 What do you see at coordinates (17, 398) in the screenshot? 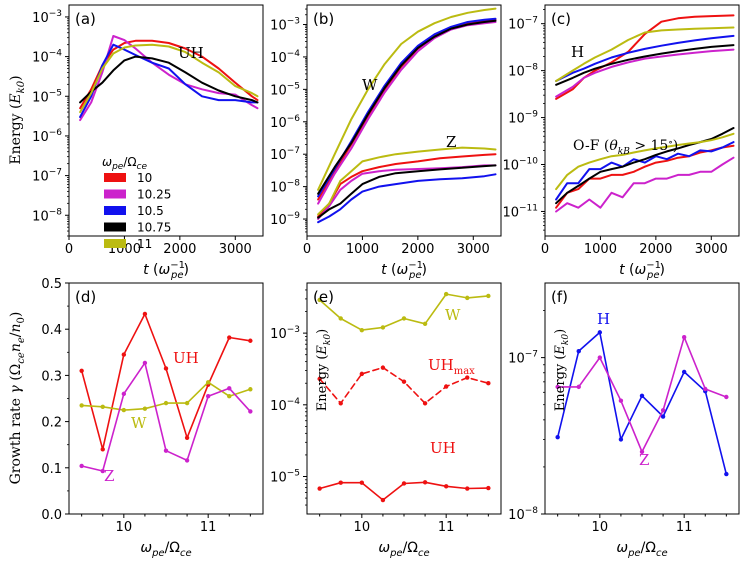
I see `y-axis-label-bottom: Growth rate γ (Ωcene/n0)` at bounding box center [17, 398].